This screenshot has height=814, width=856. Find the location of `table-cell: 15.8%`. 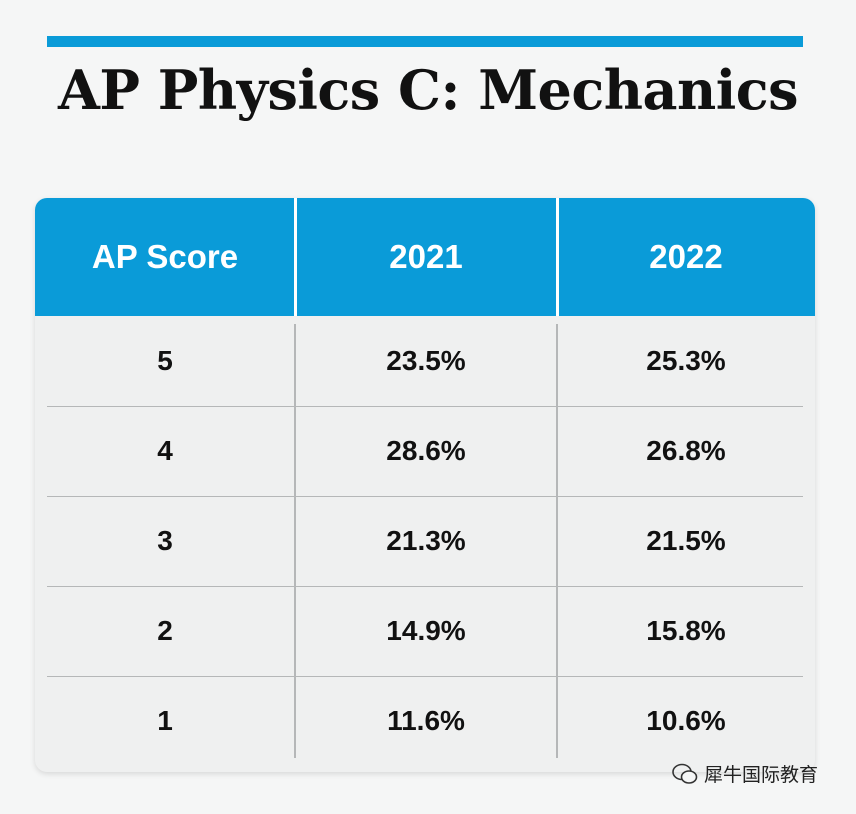

table-cell: 15.8% is located at coordinates (686, 630).